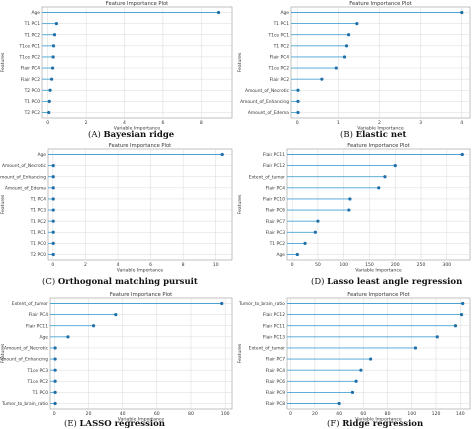  Describe the element at coordinates (49, 282) in the screenshot. I see `caption-label: (C)` at that location.